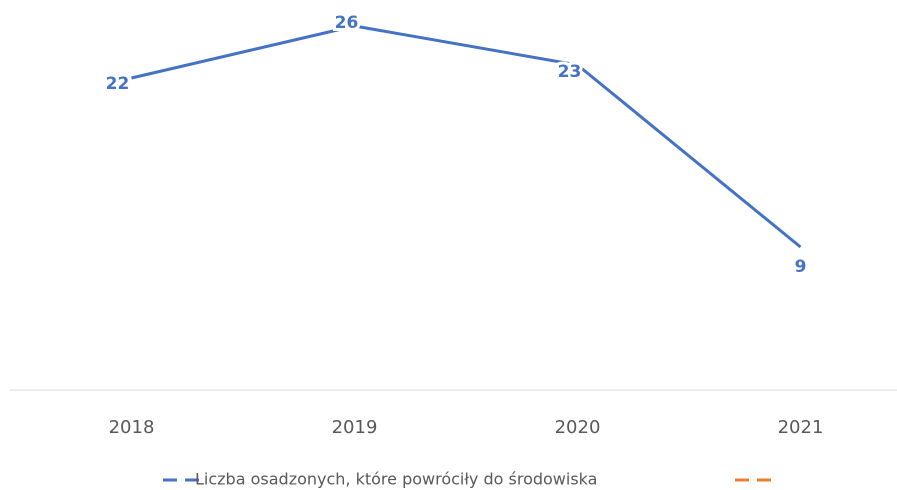 The image size is (897, 490). I want to click on x-tick-label: 2018, so click(132, 427).